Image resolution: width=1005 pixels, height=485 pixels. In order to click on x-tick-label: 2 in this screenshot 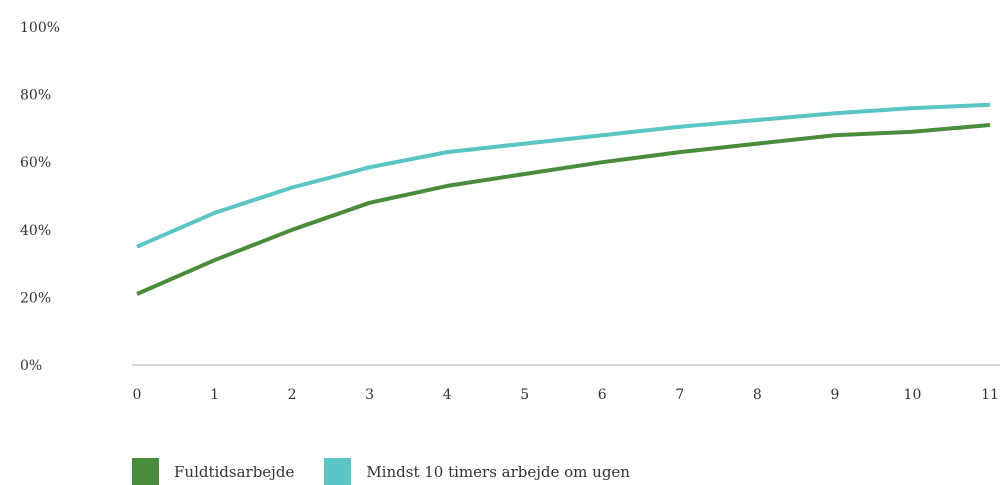, I will do `click(292, 395)`.